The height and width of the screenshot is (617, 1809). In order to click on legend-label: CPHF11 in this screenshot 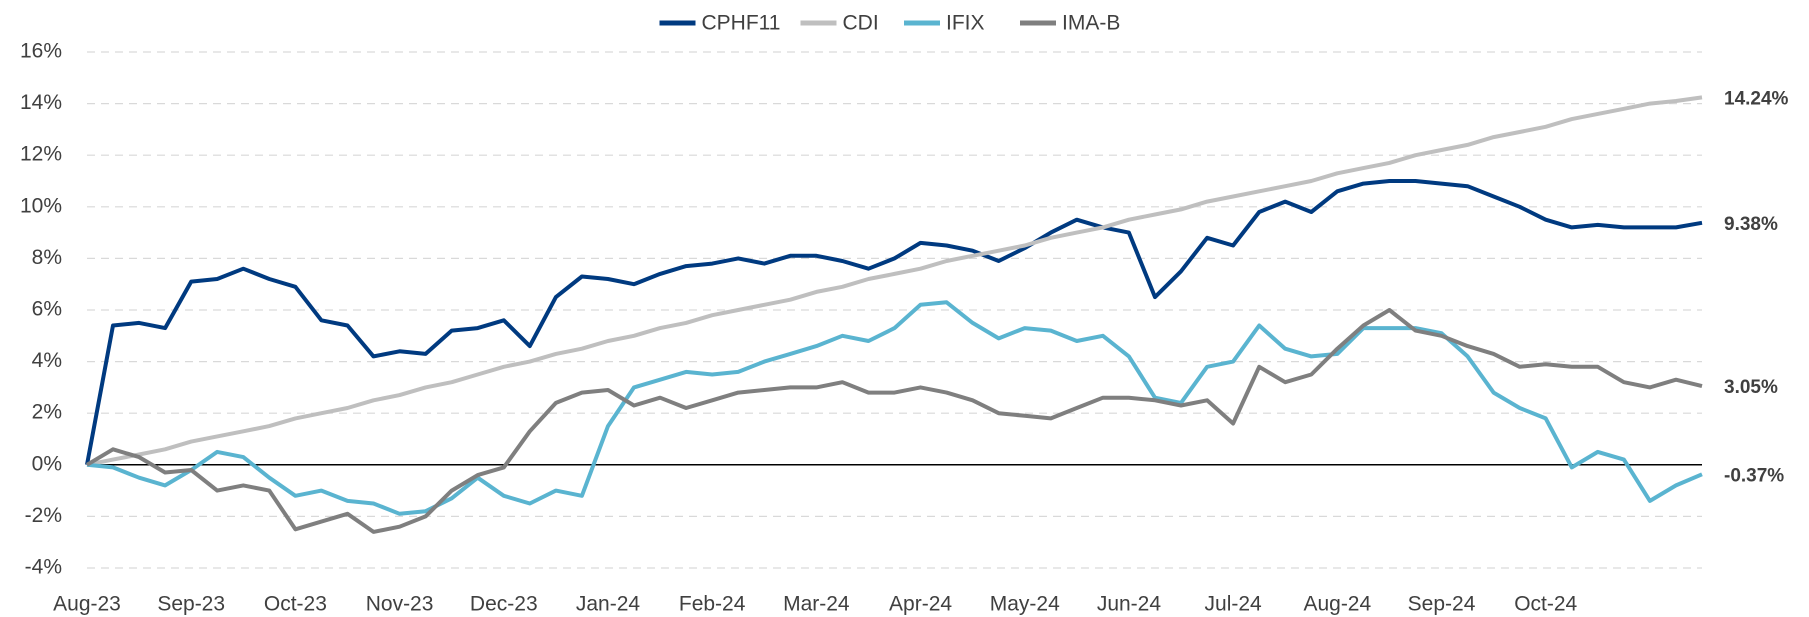, I will do `click(741, 23)`.